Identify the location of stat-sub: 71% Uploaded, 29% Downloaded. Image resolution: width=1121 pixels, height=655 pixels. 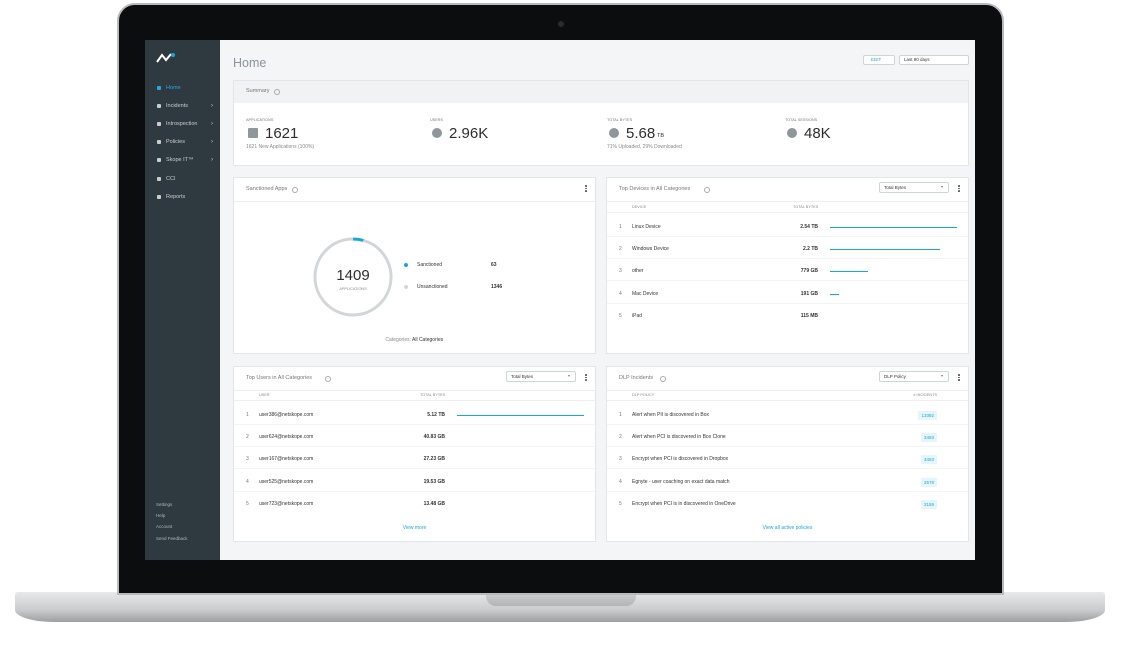
(644, 147).